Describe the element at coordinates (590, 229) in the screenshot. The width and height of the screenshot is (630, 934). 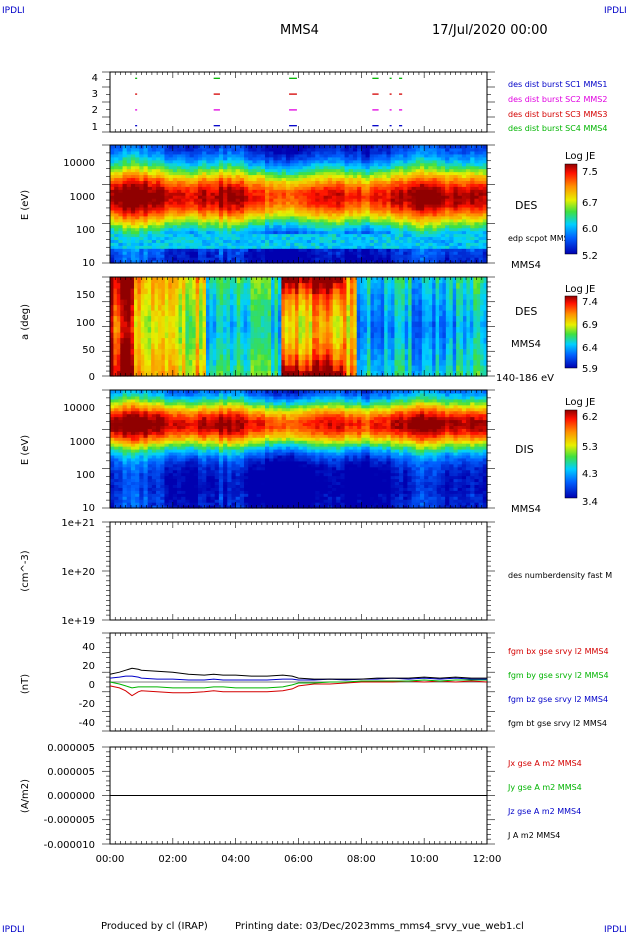
I see `colorbar-1-tick-3: 6.0` at that location.